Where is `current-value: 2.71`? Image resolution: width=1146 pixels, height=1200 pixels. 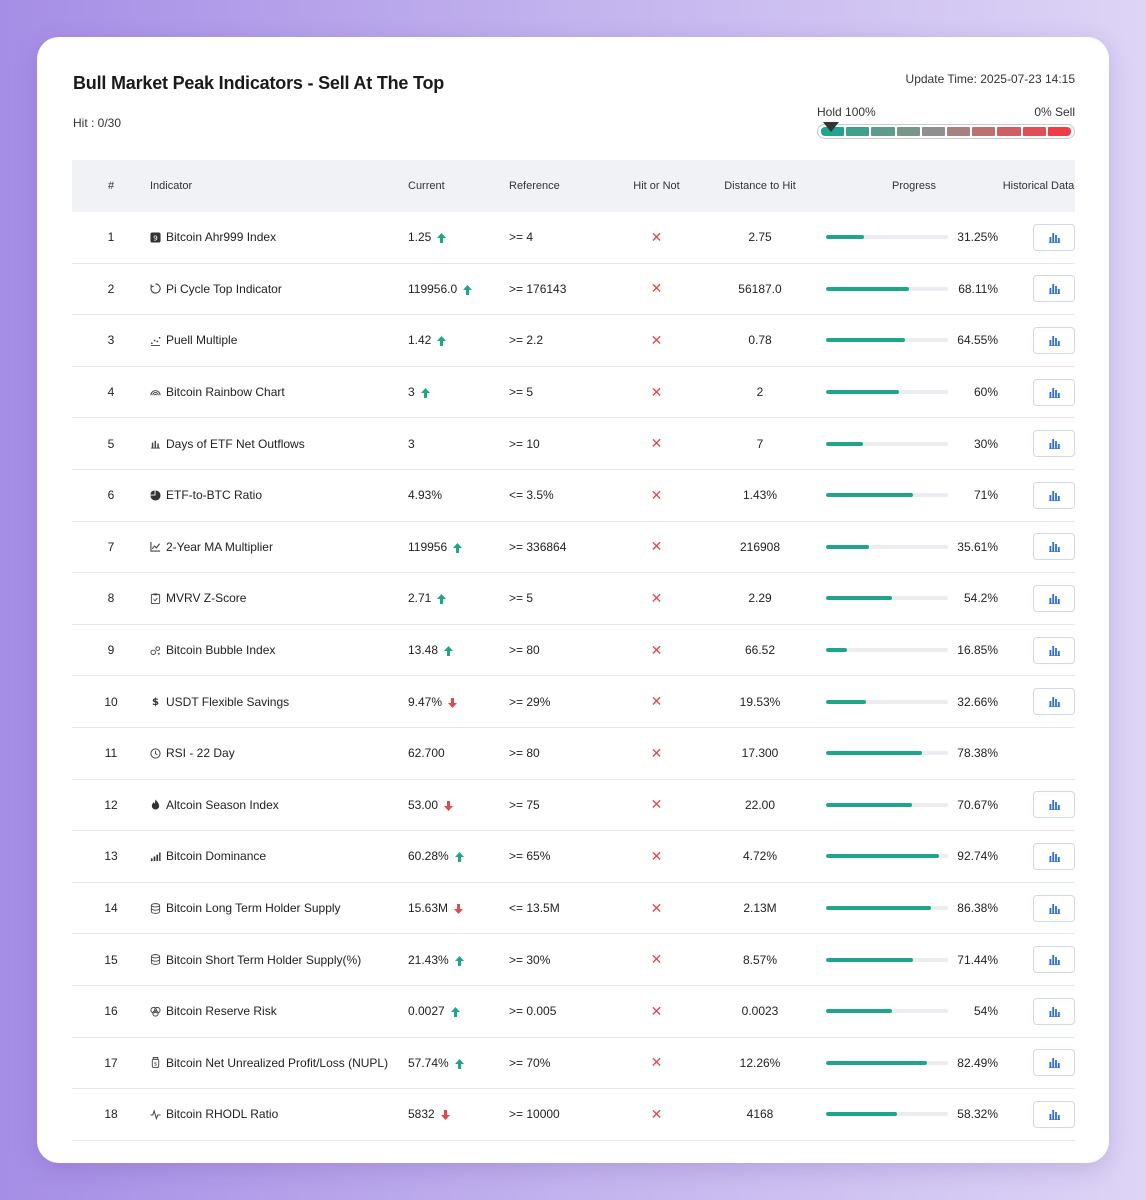
current-value: 2.71 is located at coordinates (420, 598).